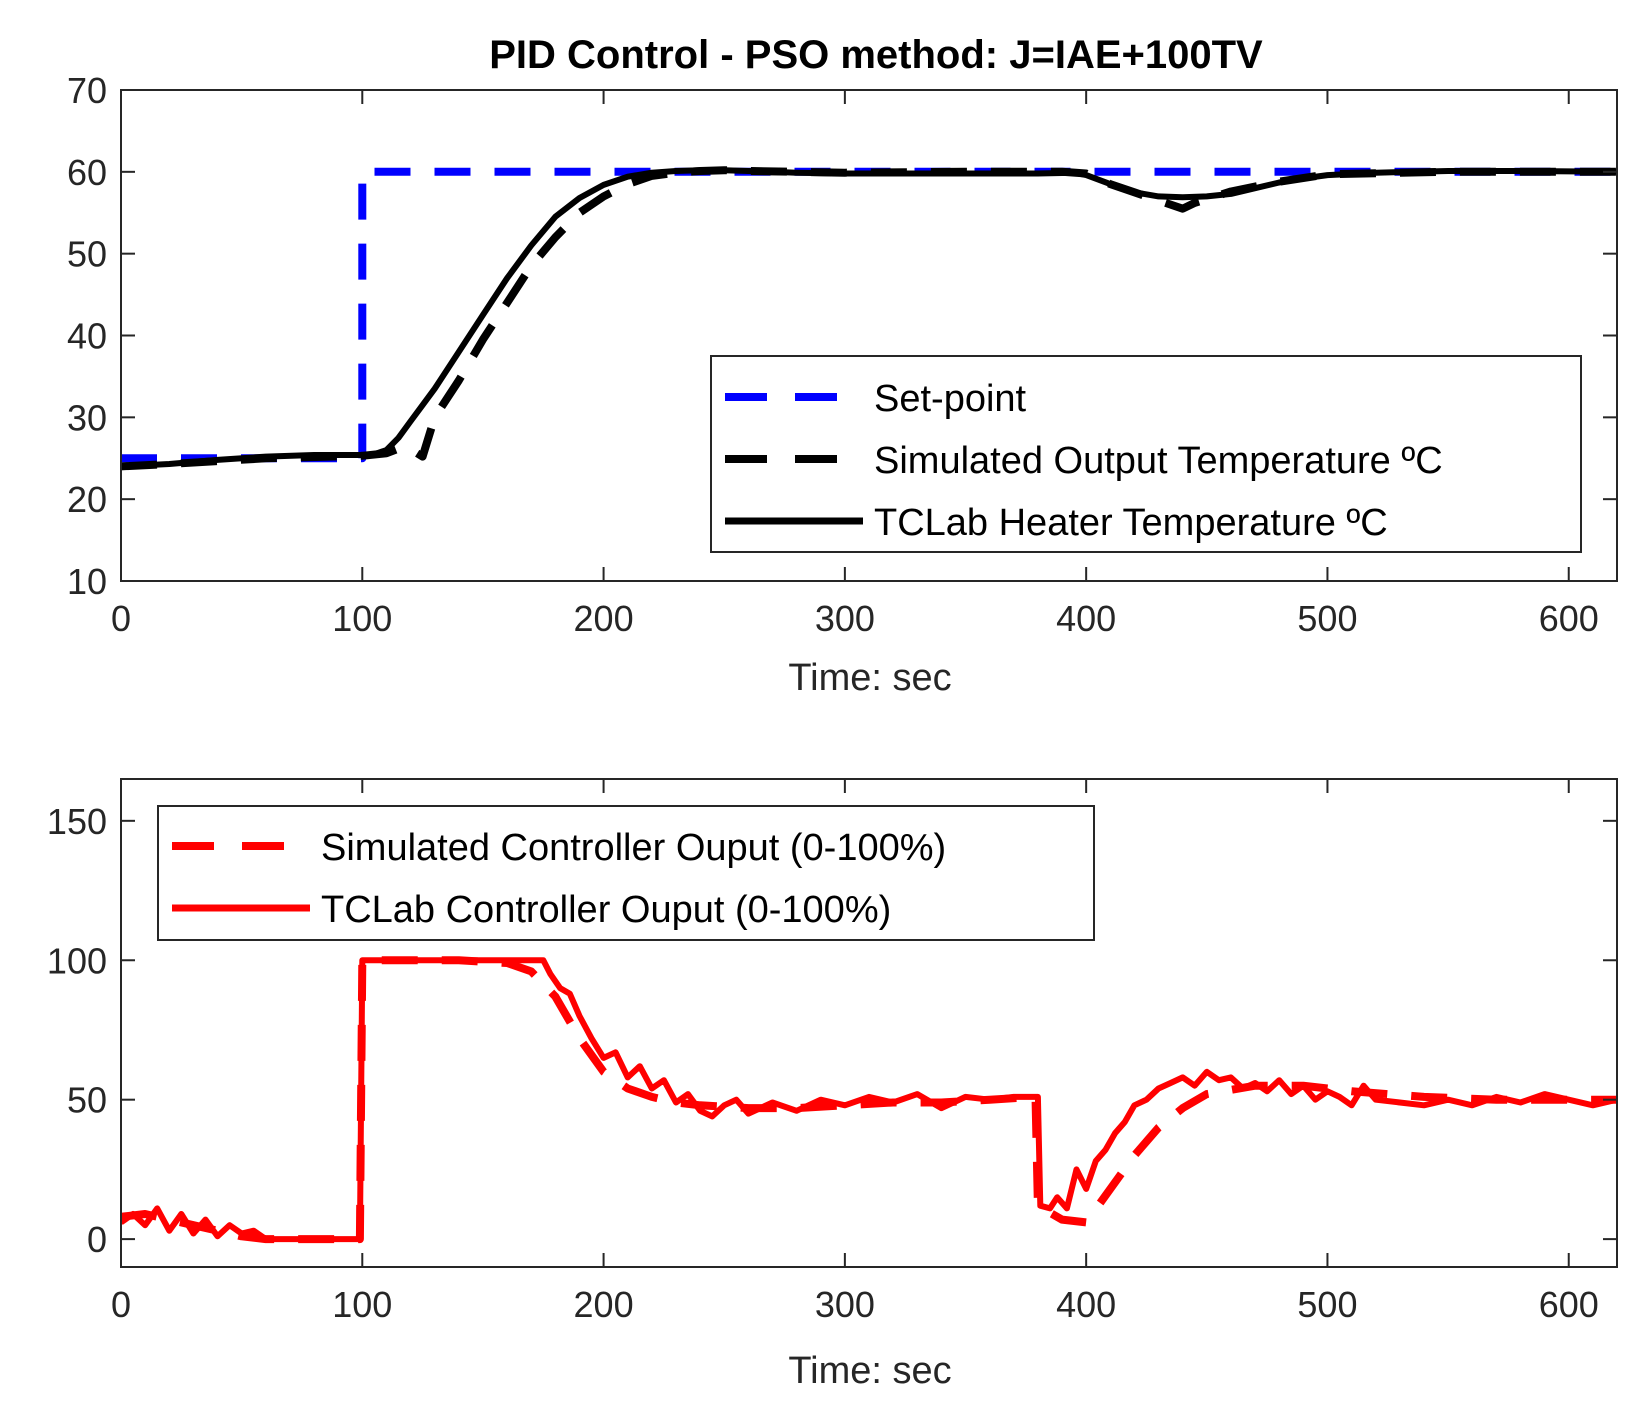  What do you see at coordinates (87, 90) in the screenshot?
I see `y-tick-label: 70` at bounding box center [87, 90].